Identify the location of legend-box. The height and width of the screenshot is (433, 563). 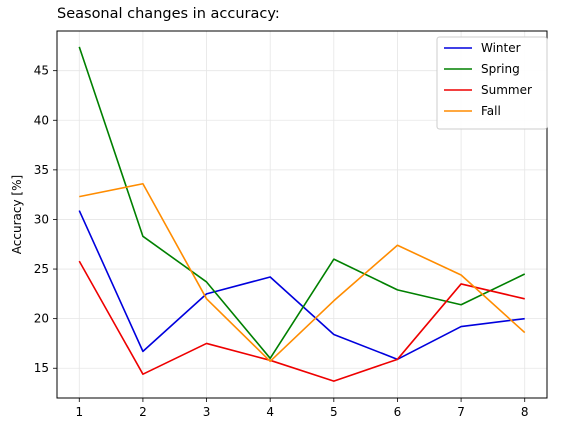
(492, 83).